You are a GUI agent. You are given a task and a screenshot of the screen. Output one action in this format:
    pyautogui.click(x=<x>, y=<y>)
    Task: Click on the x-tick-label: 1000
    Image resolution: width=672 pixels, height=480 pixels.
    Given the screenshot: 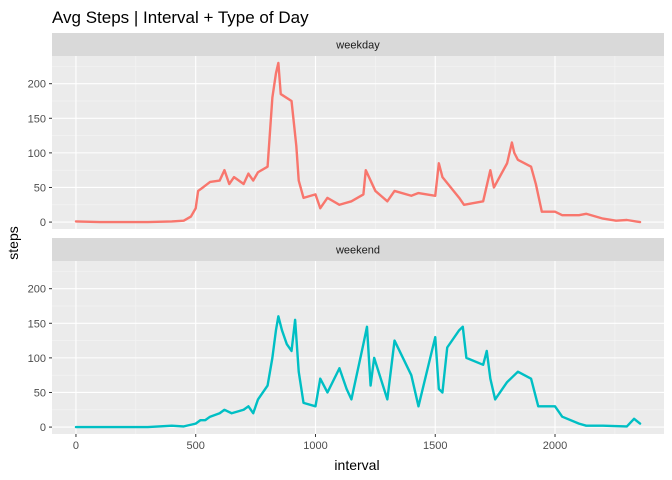 What is the action you would take?
    pyautogui.click(x=315, y=446)
    